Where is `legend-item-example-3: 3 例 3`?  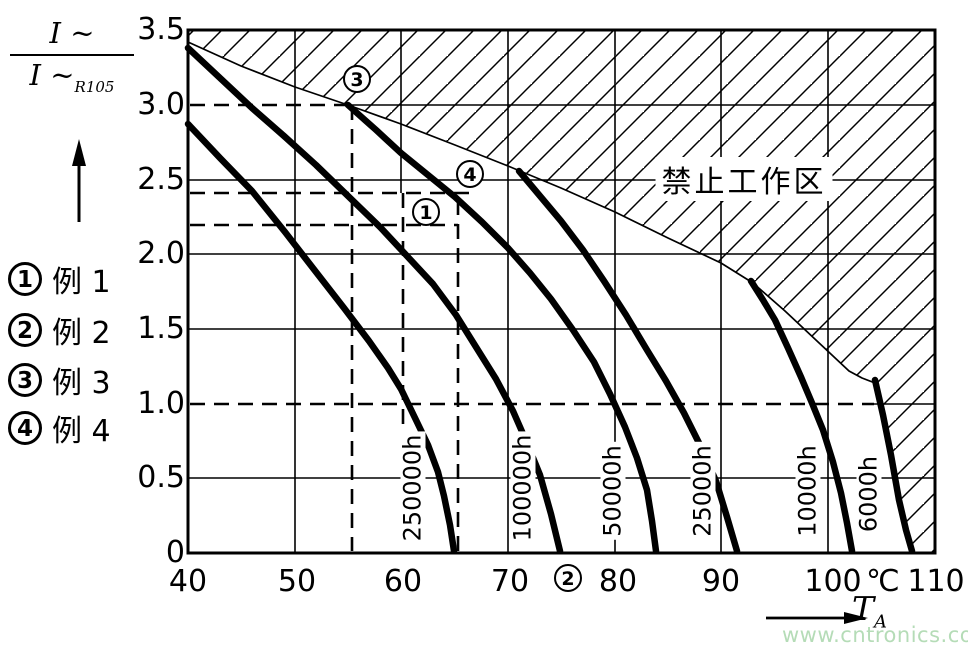 legend-item-example-3: 3 例 3 is located at coordinates (59, 380).